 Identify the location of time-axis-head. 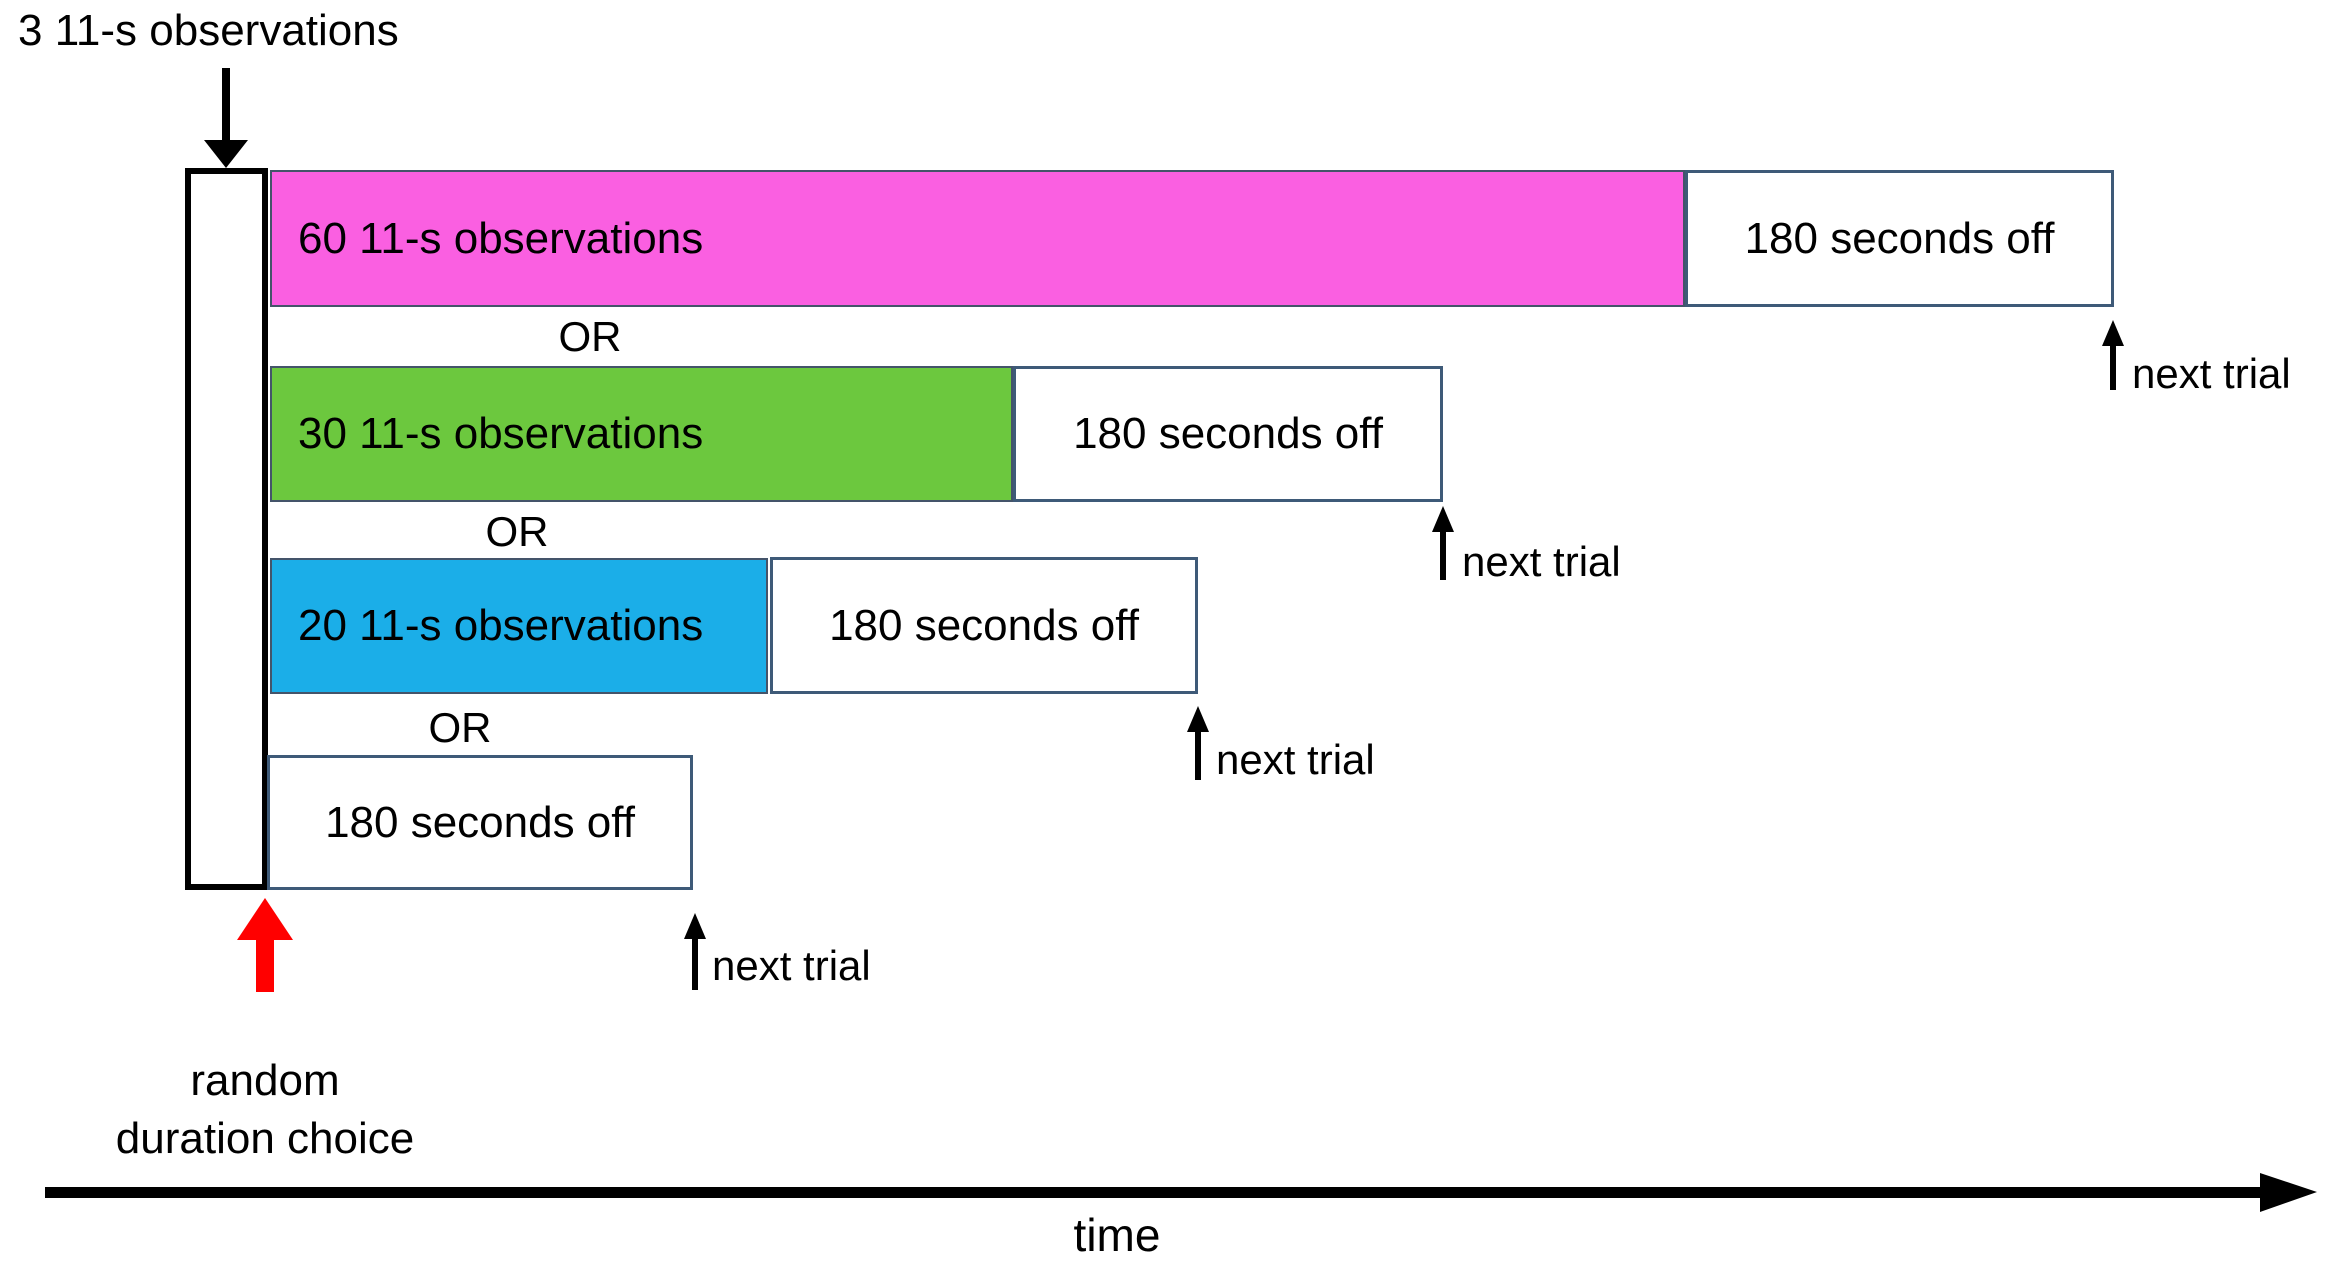
(2288, 1192).